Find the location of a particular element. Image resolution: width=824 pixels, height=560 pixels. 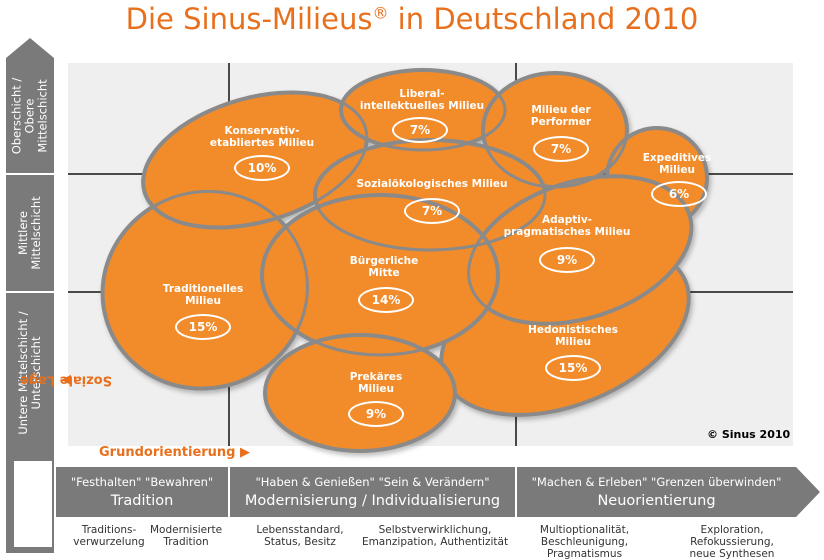

milieu-name: Mitte is located at coordinates (384, 273).